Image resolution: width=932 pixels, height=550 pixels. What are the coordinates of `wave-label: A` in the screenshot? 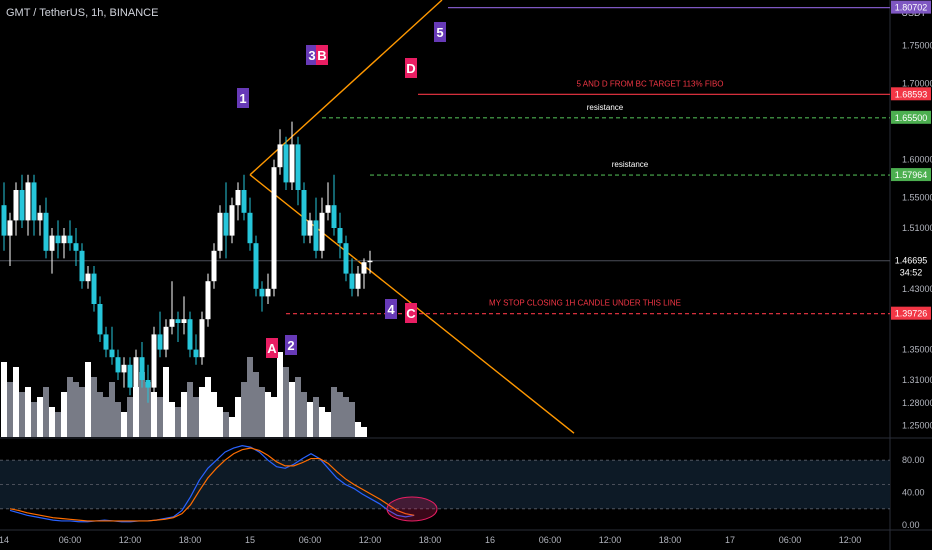 It's located at (272, 348).